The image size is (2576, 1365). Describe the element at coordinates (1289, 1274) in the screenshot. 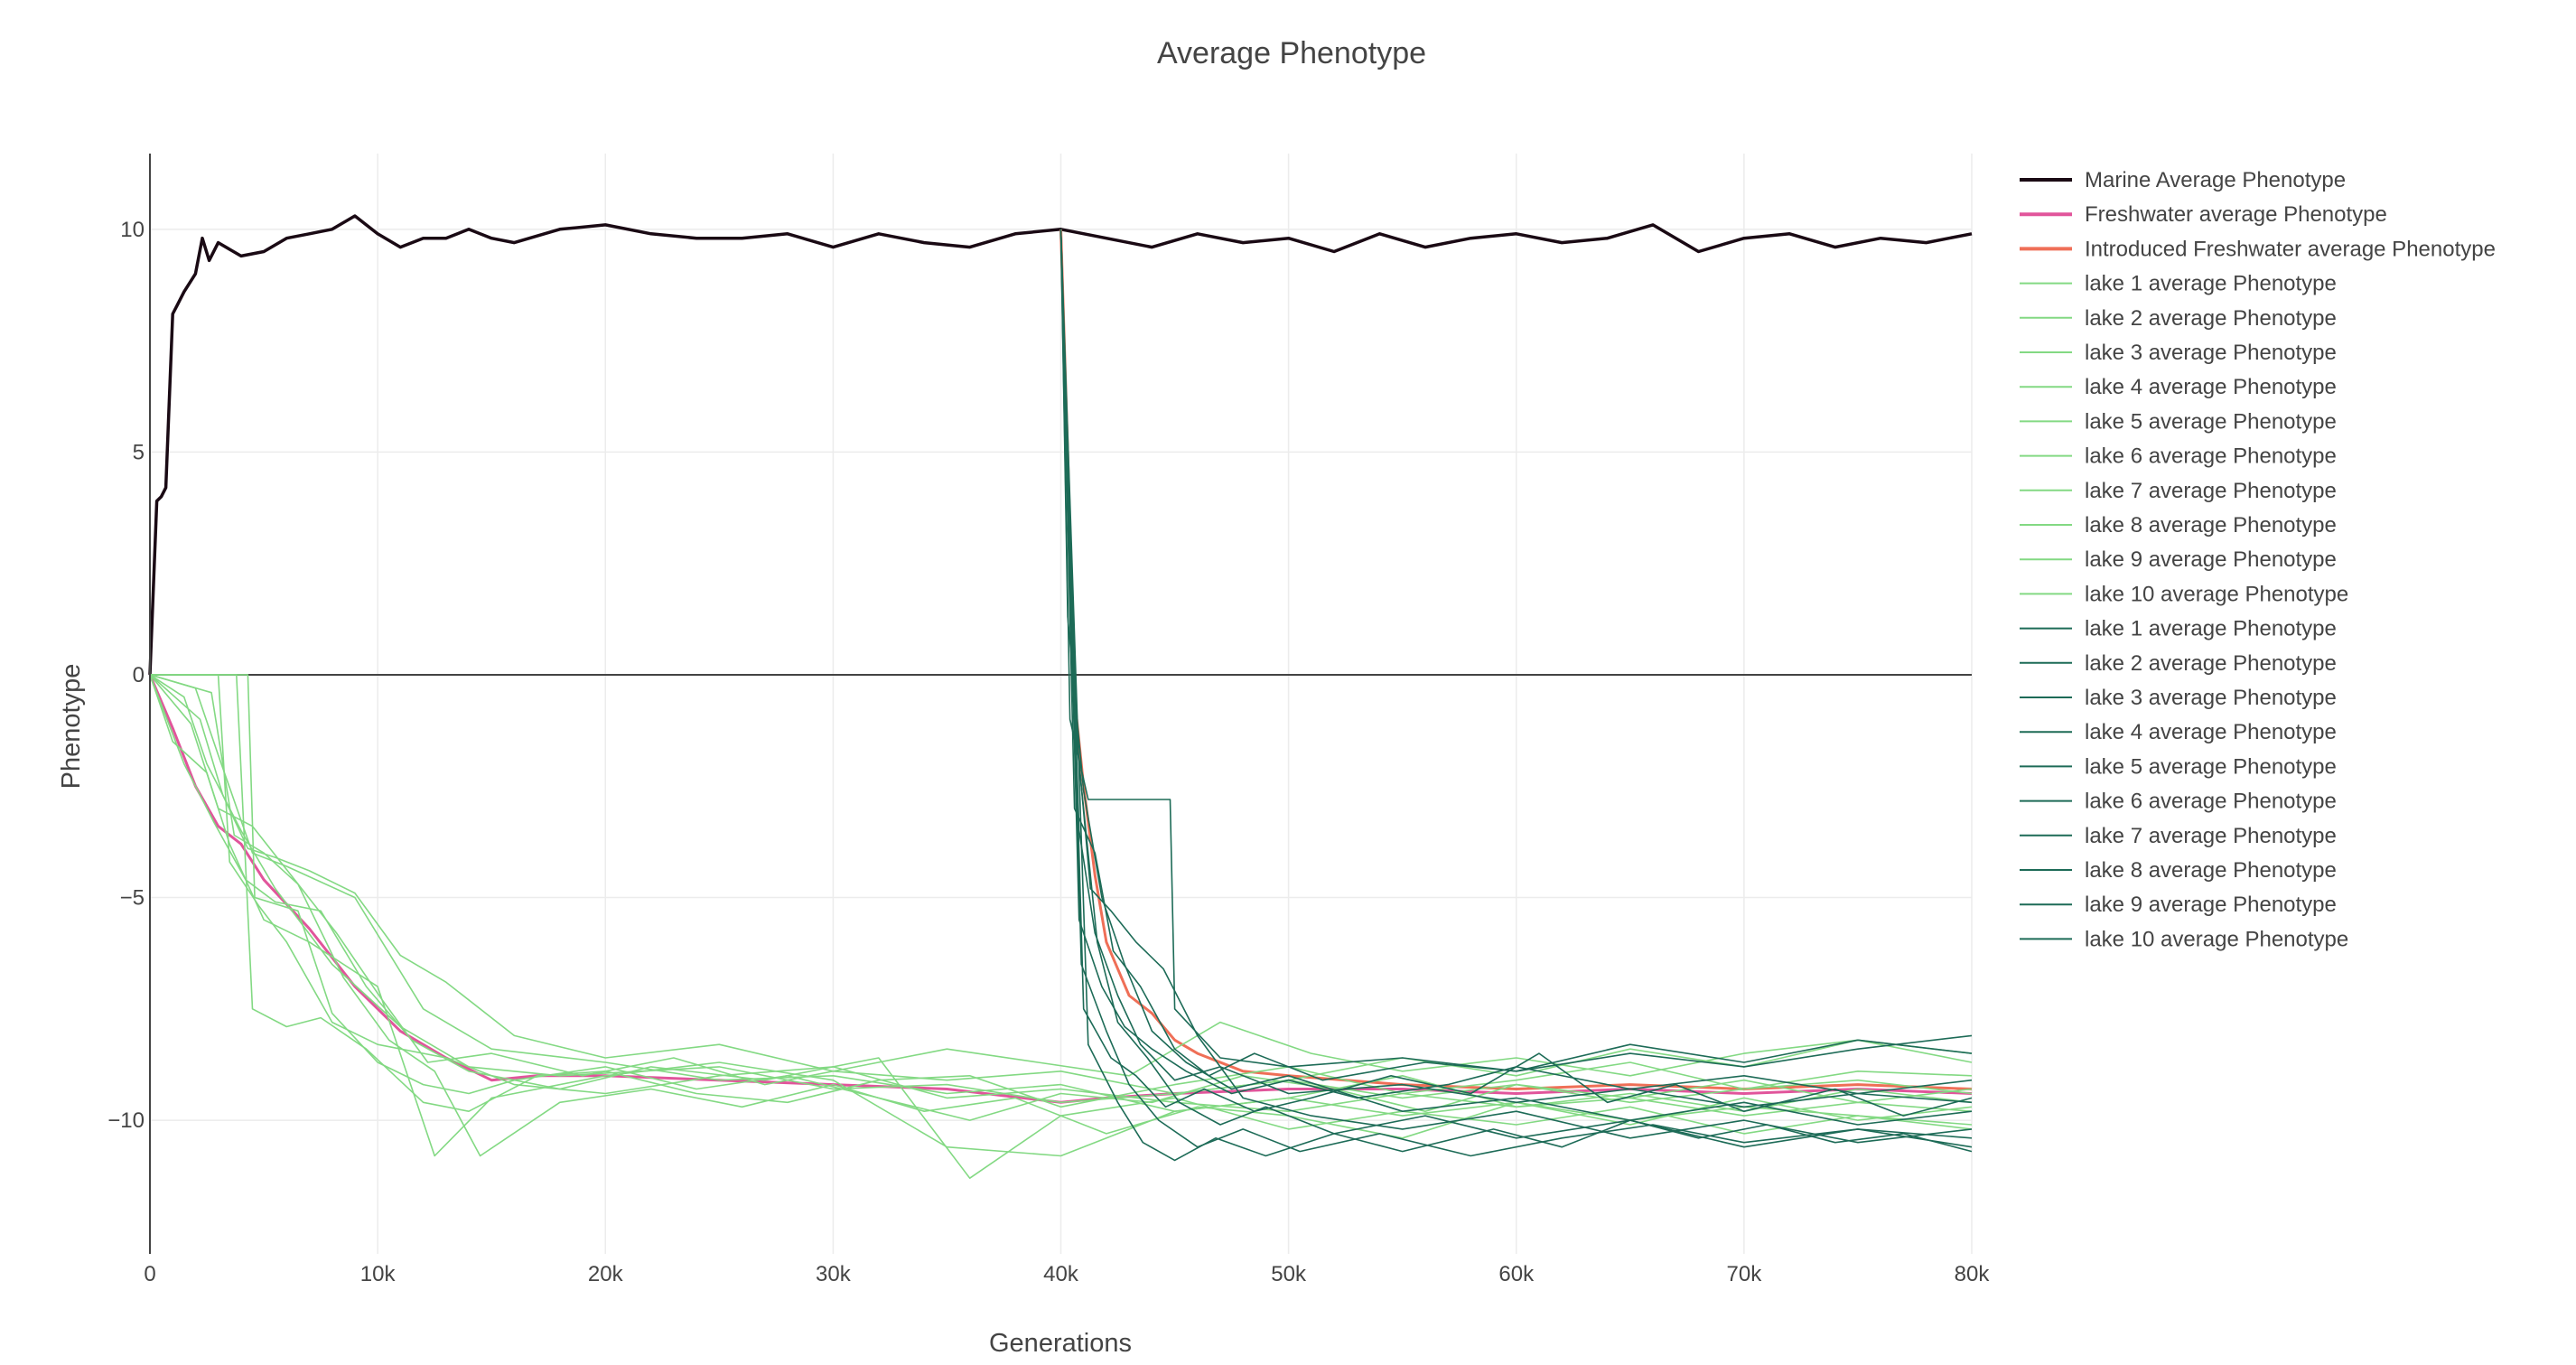

I see `x-tick-label: 50k` at that location.